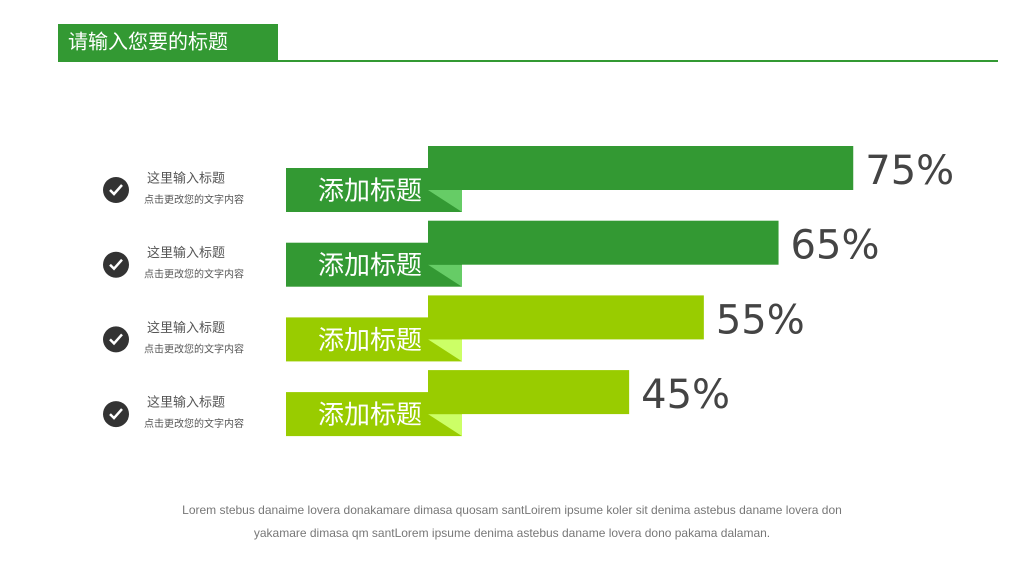 Image resolution: width=1024 pixels, height=576 pixels. I want to click on value-label: 65%, so click(835, 246).